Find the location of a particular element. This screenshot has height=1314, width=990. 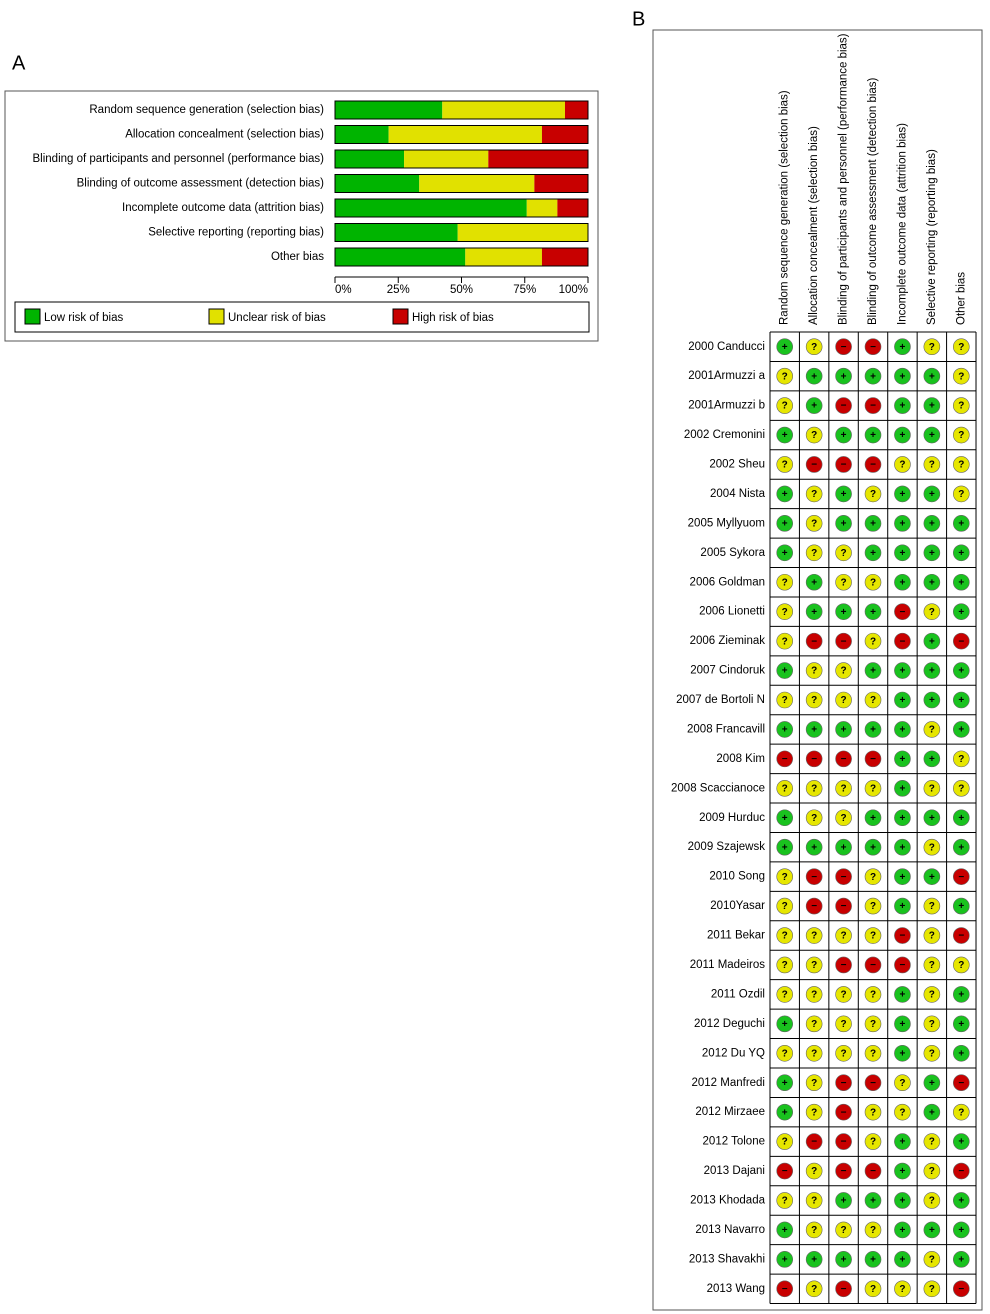

study-label: 2001Armuzzi b is located at coordinates (726, 406).